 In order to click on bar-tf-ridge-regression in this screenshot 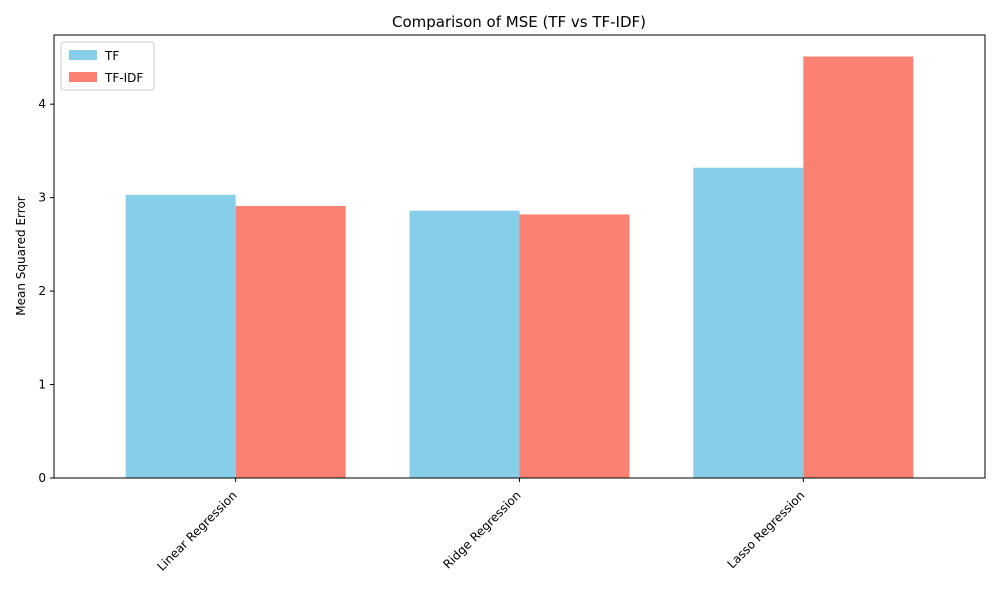, I will do `click(464, 344)`.